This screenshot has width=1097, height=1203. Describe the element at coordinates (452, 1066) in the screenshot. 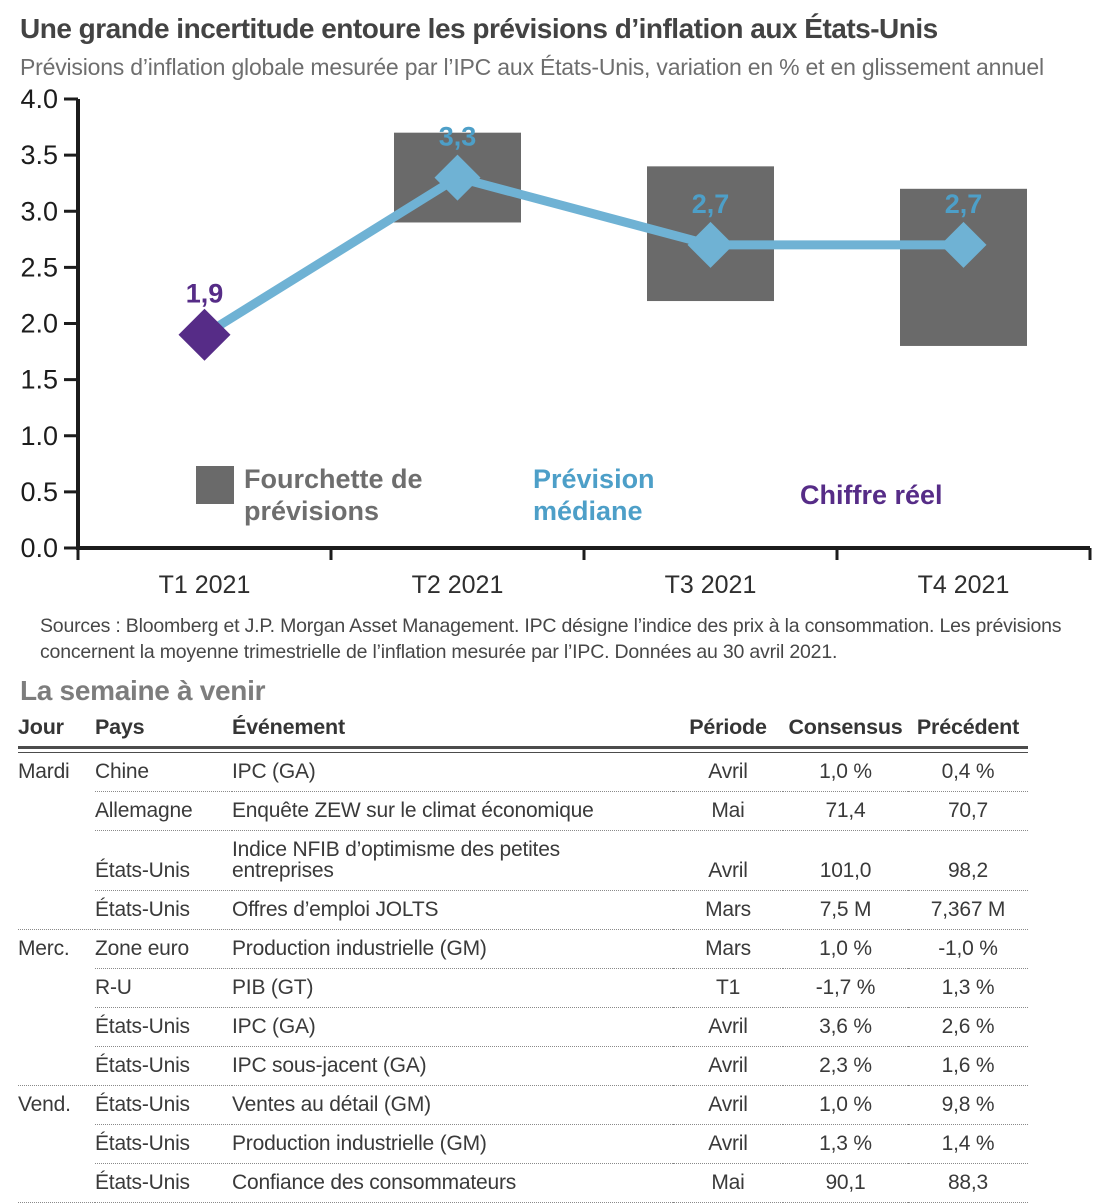

I see `cell-event: IPC sous-jacent (GA)` at that location.